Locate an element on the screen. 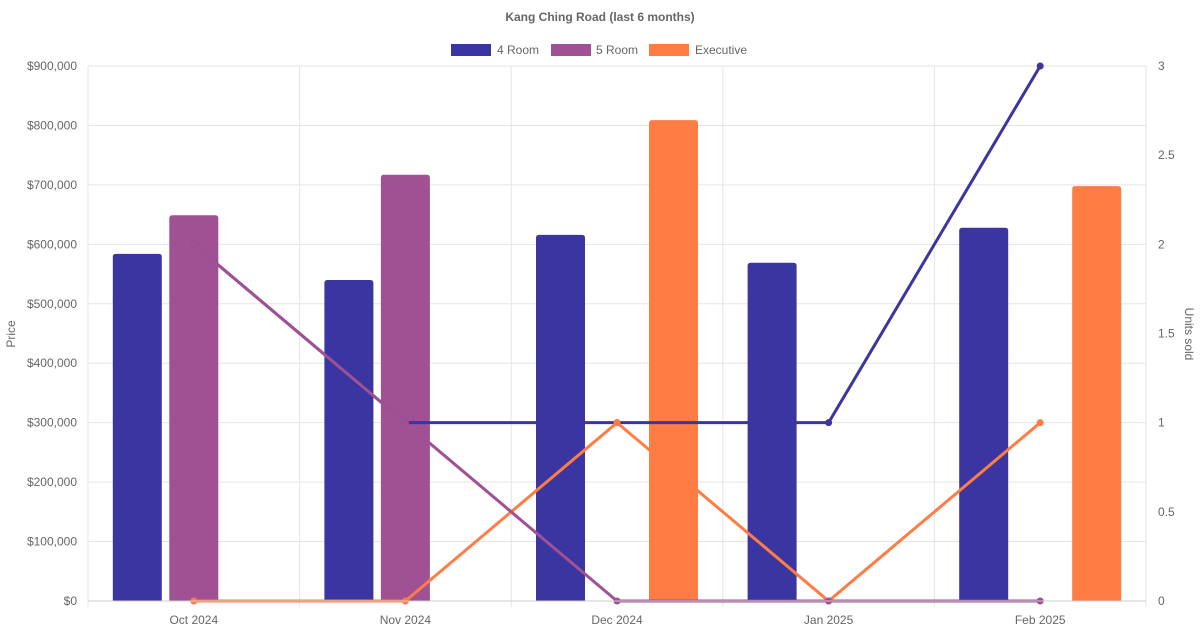  y2-tick-label: 1 is located at coordinates (1161, 423).